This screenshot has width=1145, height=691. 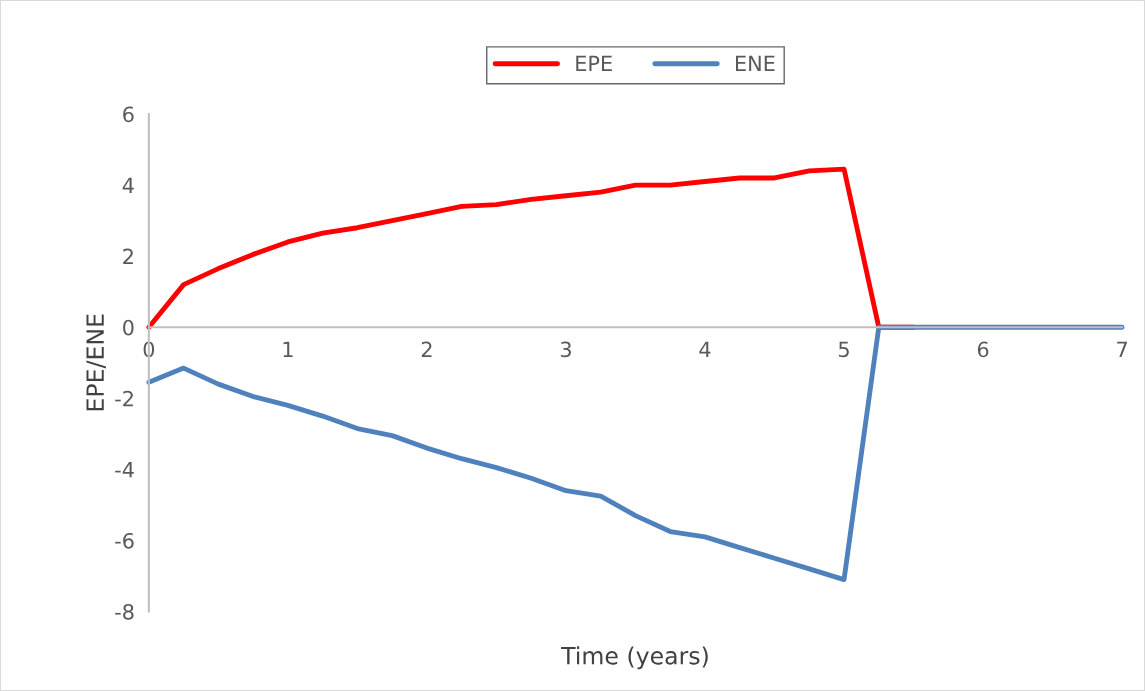 What do you see at coordinates (124, 398) in the screenshot?
I see `y-tick-label: -2` at bounding box center [124, 398].